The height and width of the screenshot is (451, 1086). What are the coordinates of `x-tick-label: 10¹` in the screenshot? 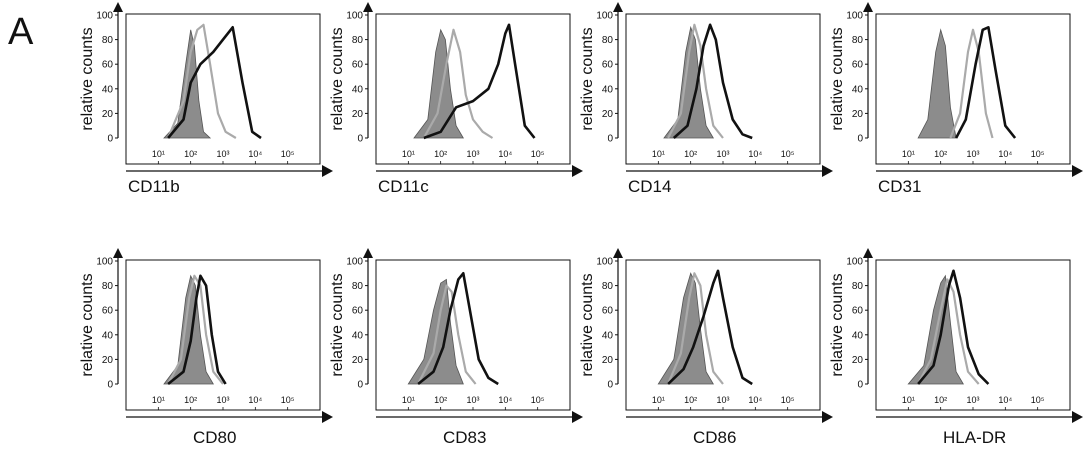 It's located at (158, 400).